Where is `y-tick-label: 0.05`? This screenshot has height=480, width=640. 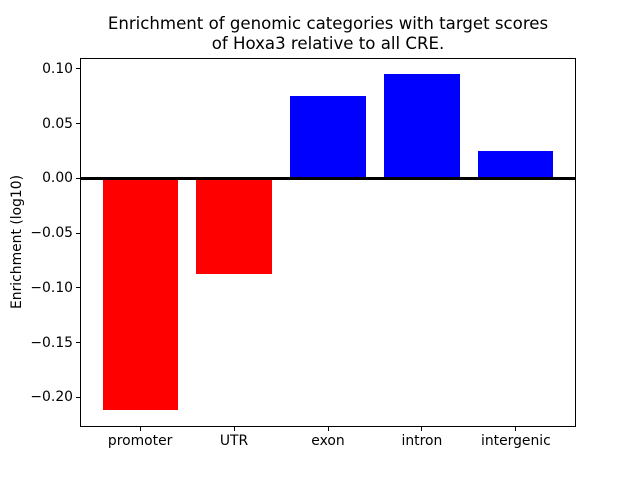
y-tick-label: 0.05 is located at coordinates (57, 123).